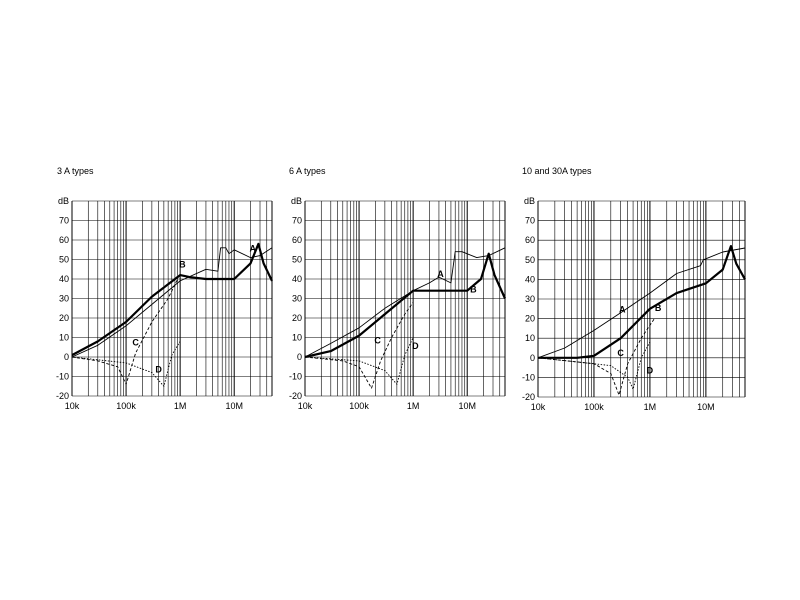 The width and height of the screenshot is (800, 600). I want to click on chart-title-3a: 3 A types, so click(75, 171).